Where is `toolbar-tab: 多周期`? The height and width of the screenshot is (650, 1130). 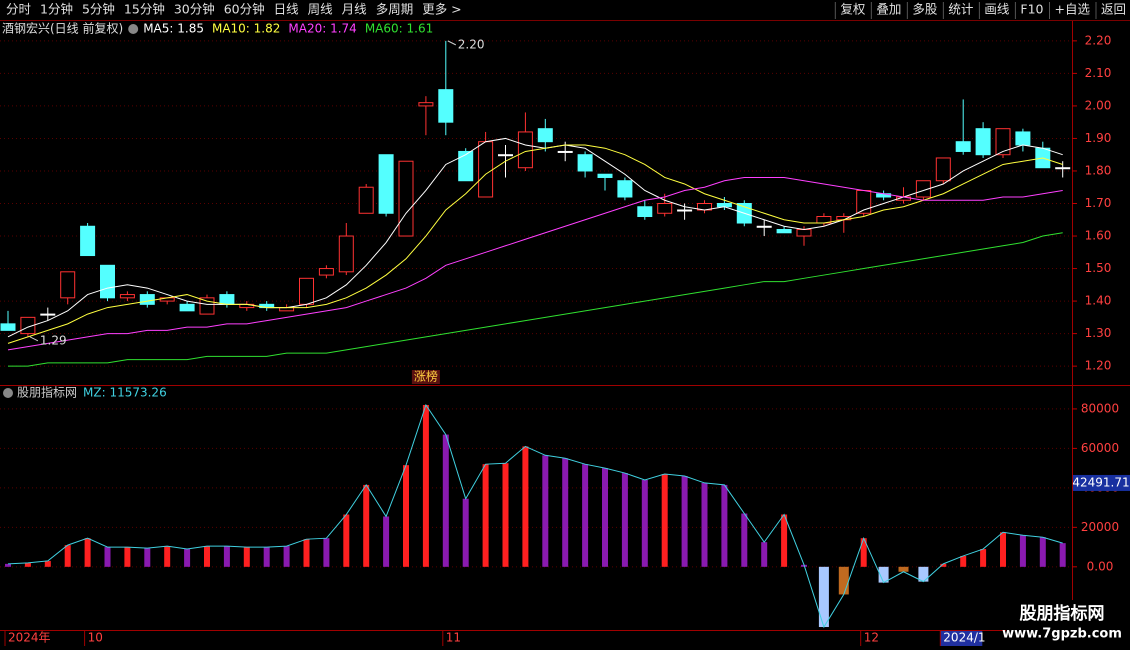
toolbar-tab: 多周期 is located at coordinates (395, 9).